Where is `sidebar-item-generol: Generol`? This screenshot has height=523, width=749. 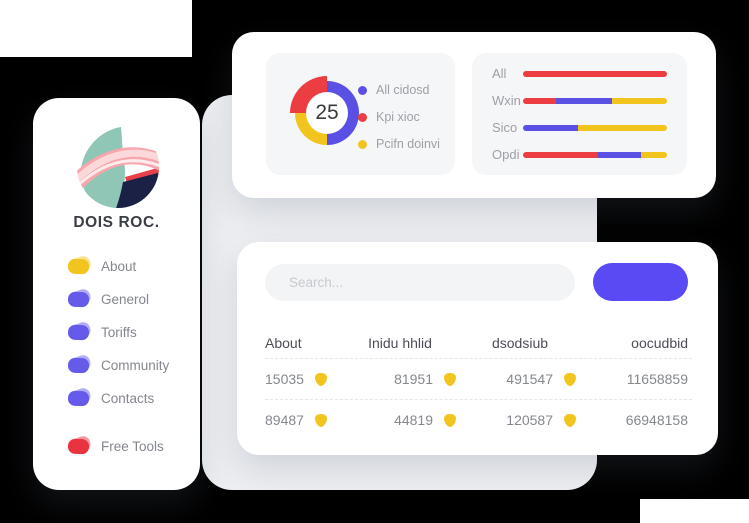
sidebar-item-generol: Generol is located at coordinates (129, 299).